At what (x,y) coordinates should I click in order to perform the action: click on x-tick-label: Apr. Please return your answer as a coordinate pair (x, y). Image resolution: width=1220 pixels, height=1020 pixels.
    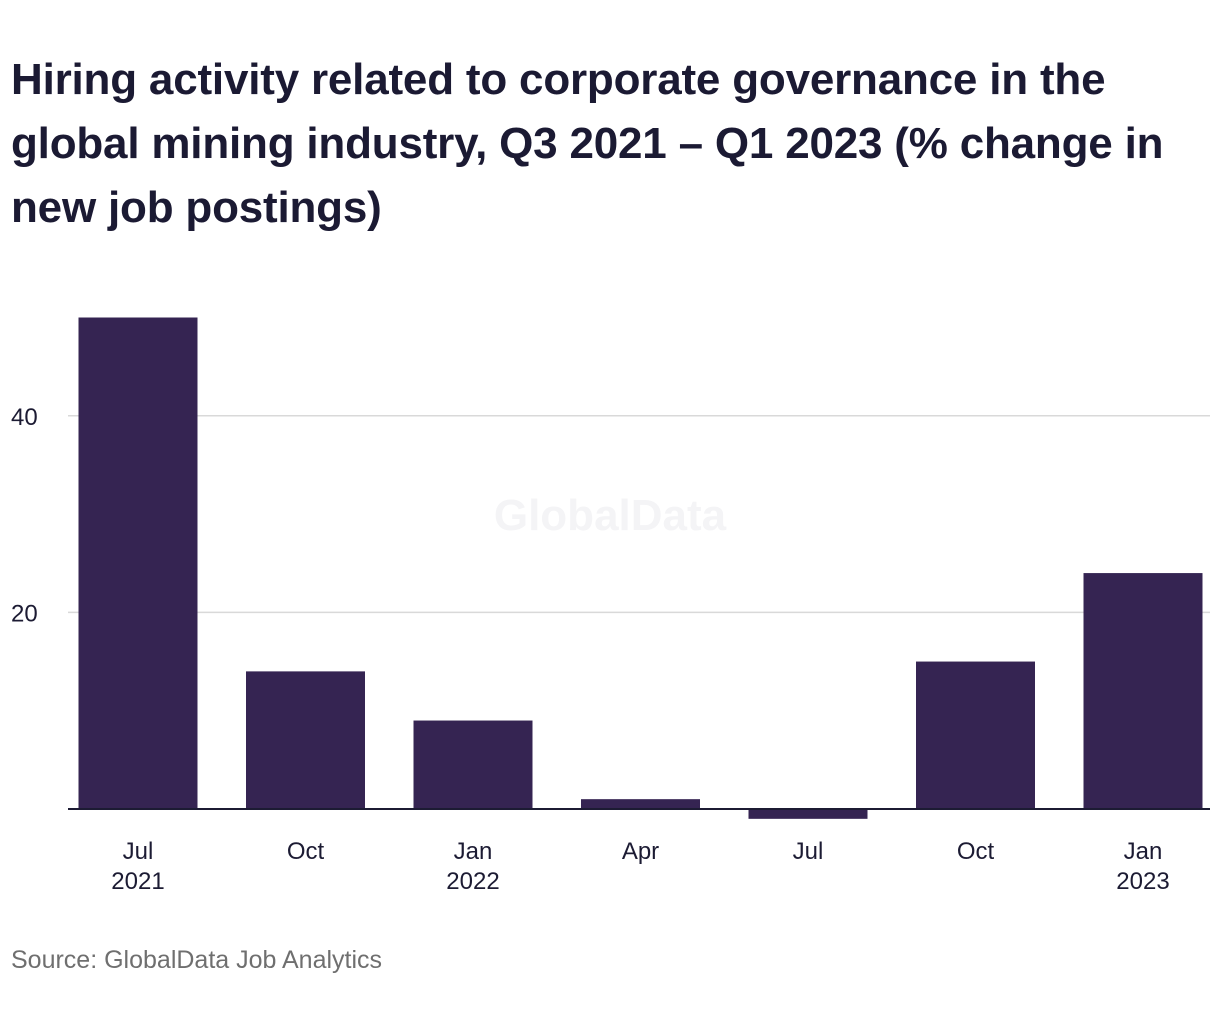
    Looking at the image, I should click on (640, 851).